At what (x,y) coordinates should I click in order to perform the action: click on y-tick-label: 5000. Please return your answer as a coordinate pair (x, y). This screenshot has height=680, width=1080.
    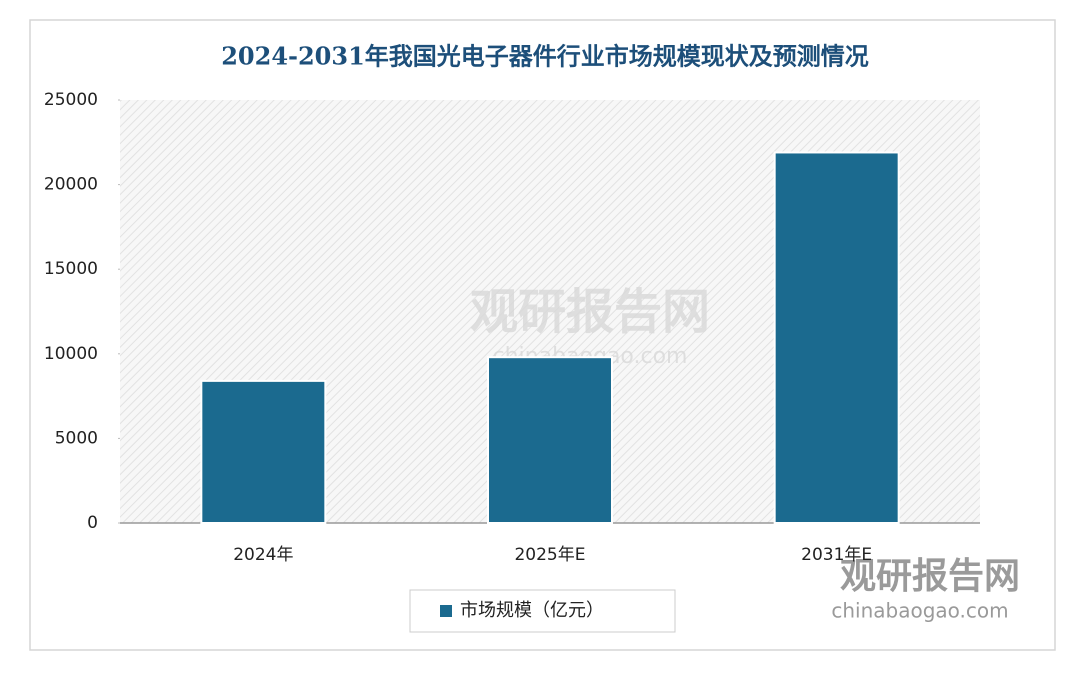
    Looking at the image, I should click on (76, 438).